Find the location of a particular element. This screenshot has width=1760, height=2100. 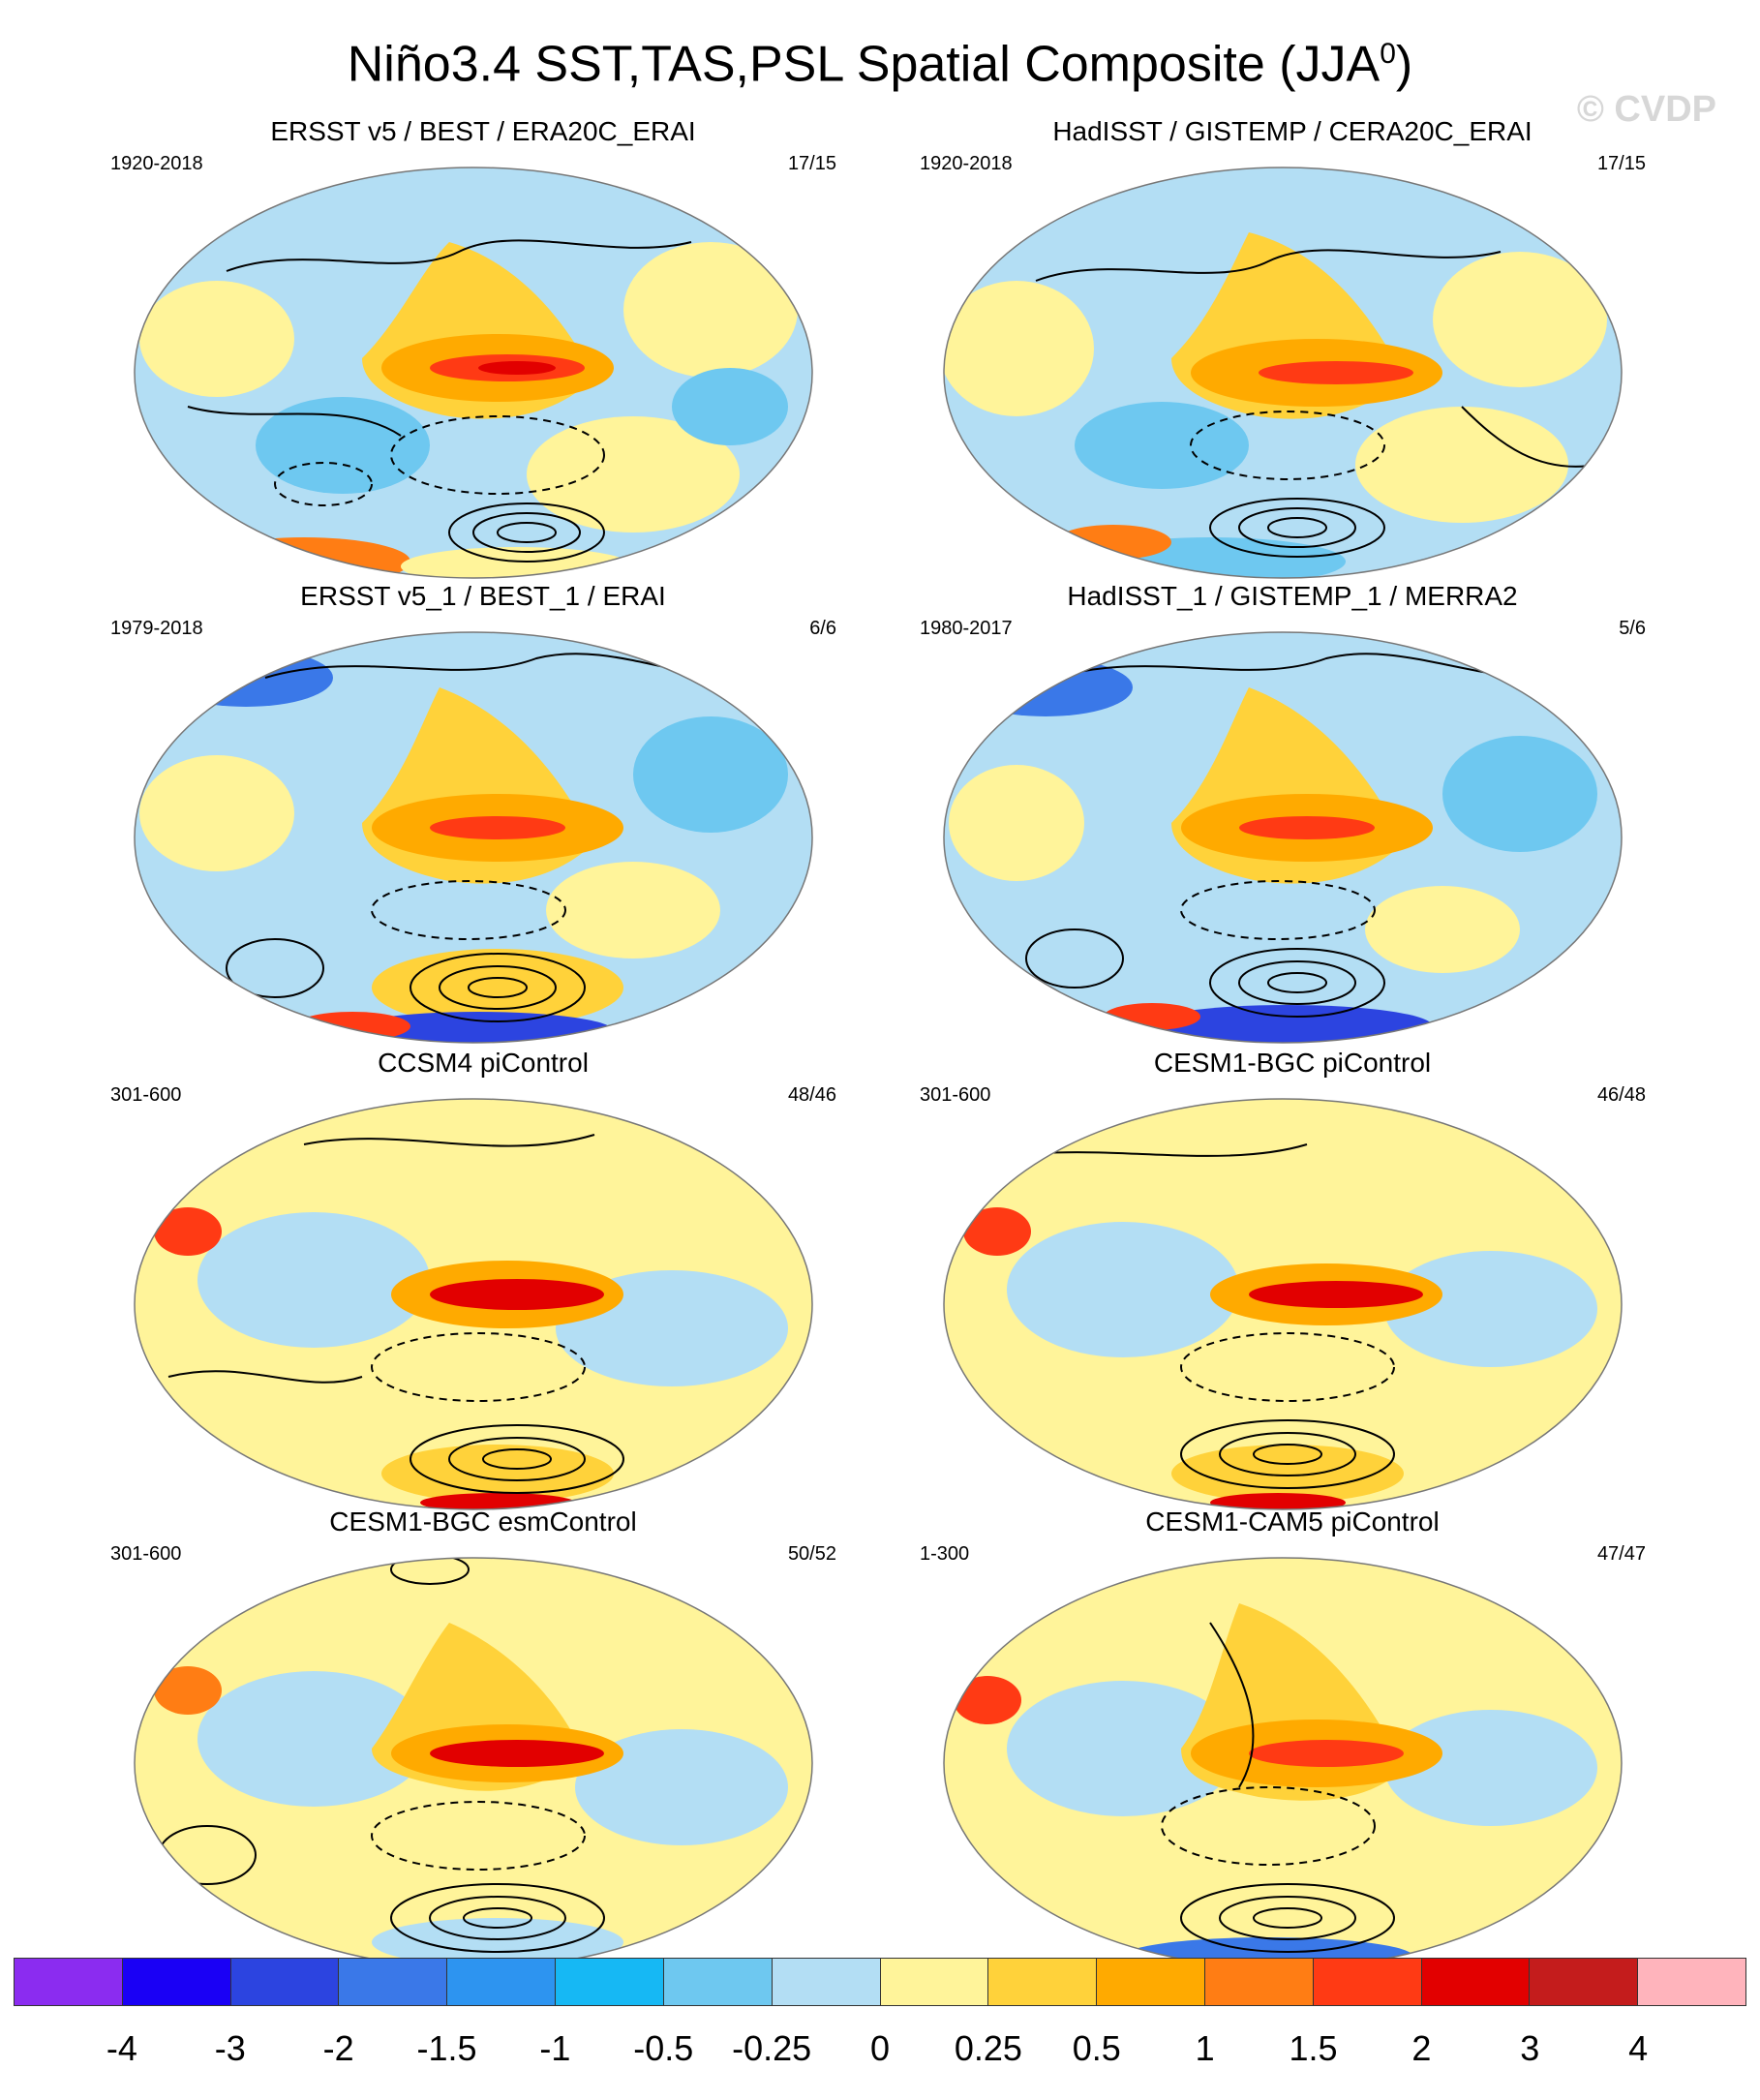

map-panel: ERSST v5_1 / BEST_1 / ERAI 1979-2018 6/6 is located at coordinates (483, 813).